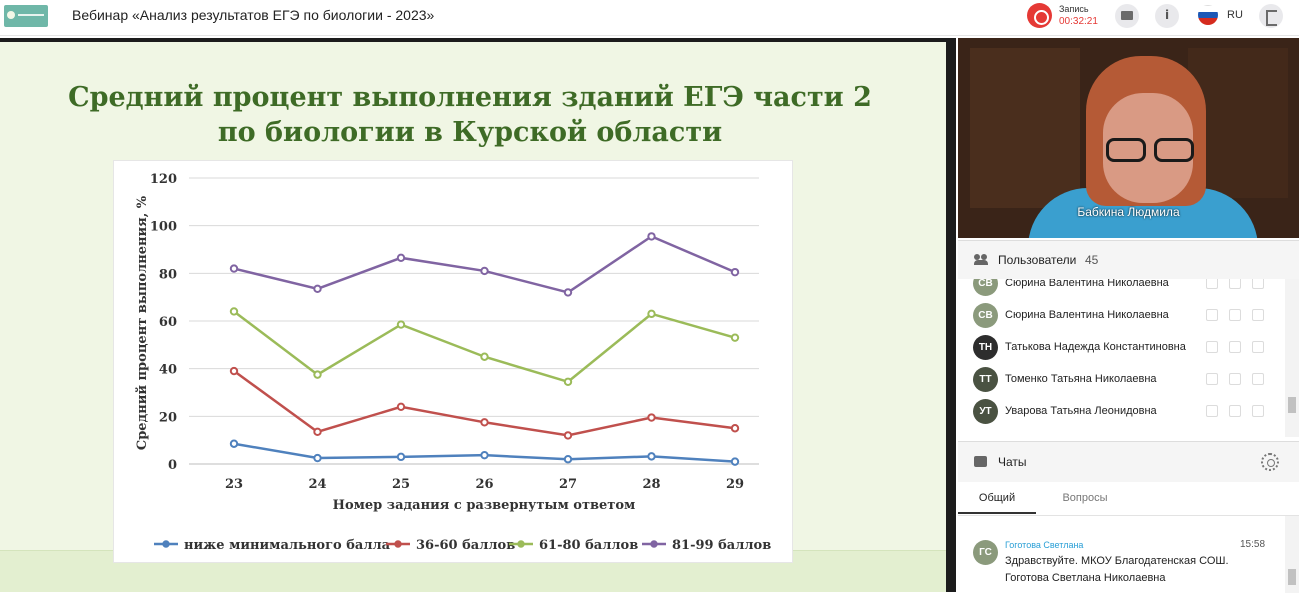 The image size is (1299, 593). I want to click on legend-label: ниже минимального балла, so click(287, 545).